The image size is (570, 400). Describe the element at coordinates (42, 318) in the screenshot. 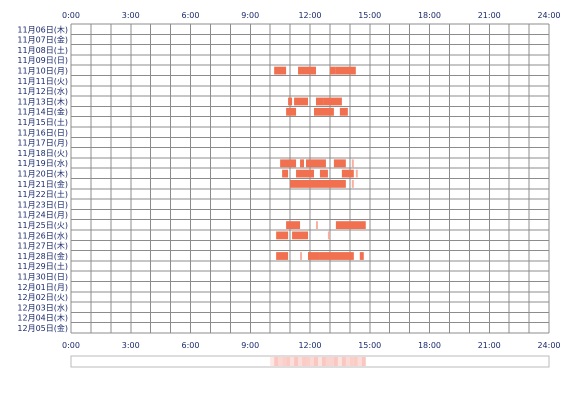

I see `row-label: 12月04日(木)` at that location.